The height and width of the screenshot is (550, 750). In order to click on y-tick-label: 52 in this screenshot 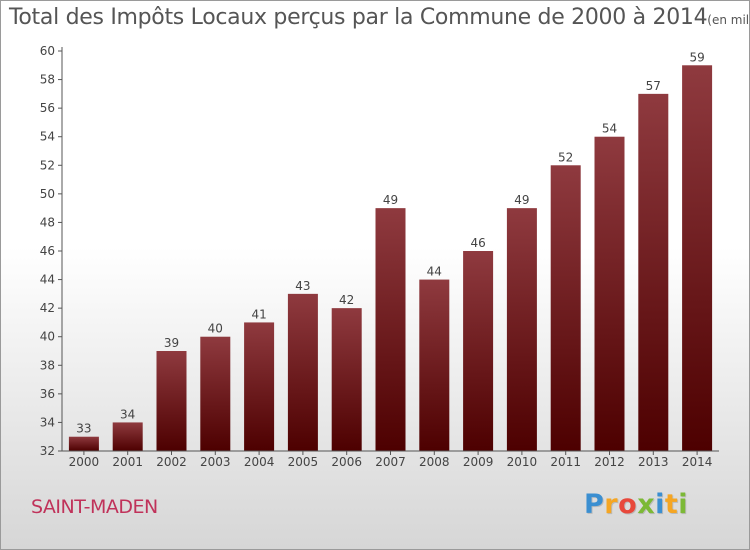, I will do `click(47, 165)`.